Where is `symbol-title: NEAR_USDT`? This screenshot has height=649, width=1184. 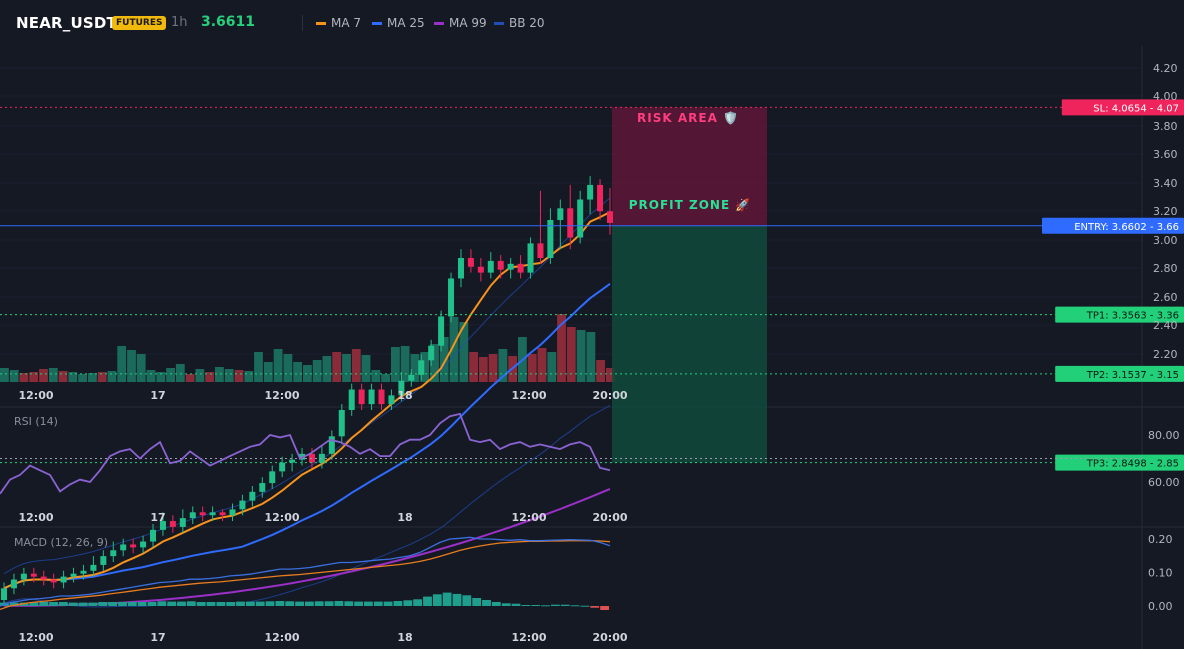
symbol-title: NEAR_USDT is located at coordinates (66, 23).